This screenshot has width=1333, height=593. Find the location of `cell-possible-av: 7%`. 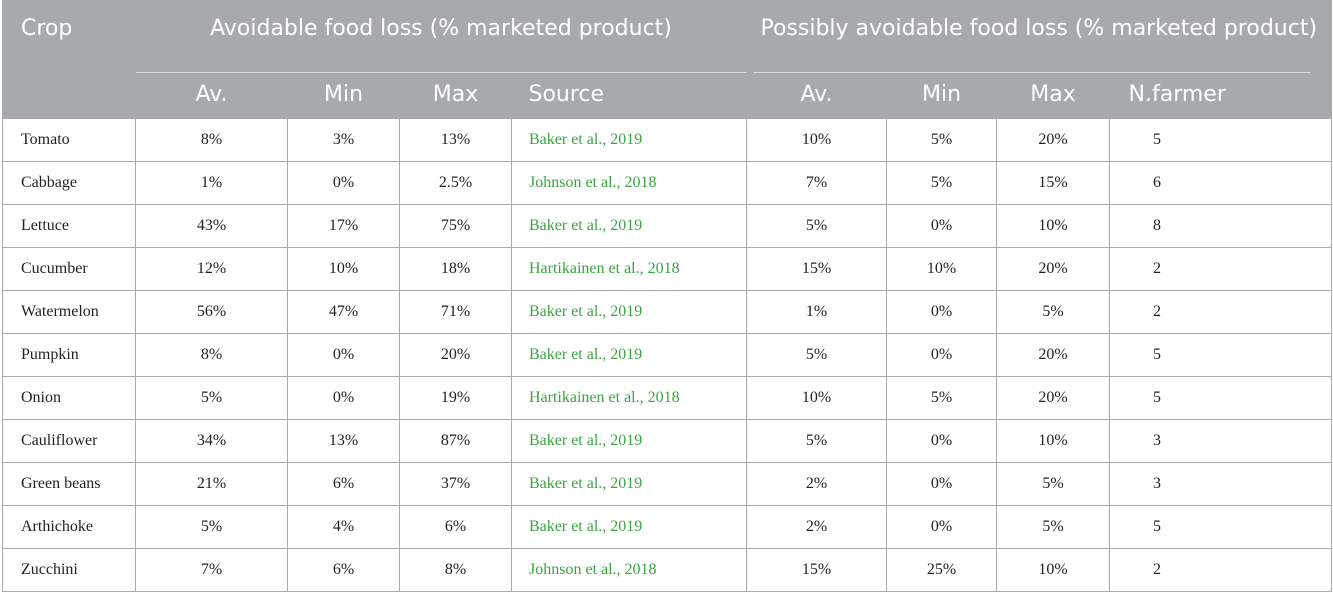

cell-possible-av: 7% is located at coordinates (817, 182).